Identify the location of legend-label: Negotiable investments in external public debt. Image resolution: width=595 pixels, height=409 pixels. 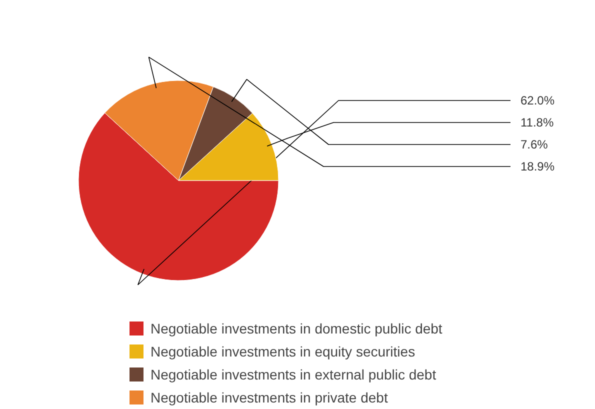
(293, 374).